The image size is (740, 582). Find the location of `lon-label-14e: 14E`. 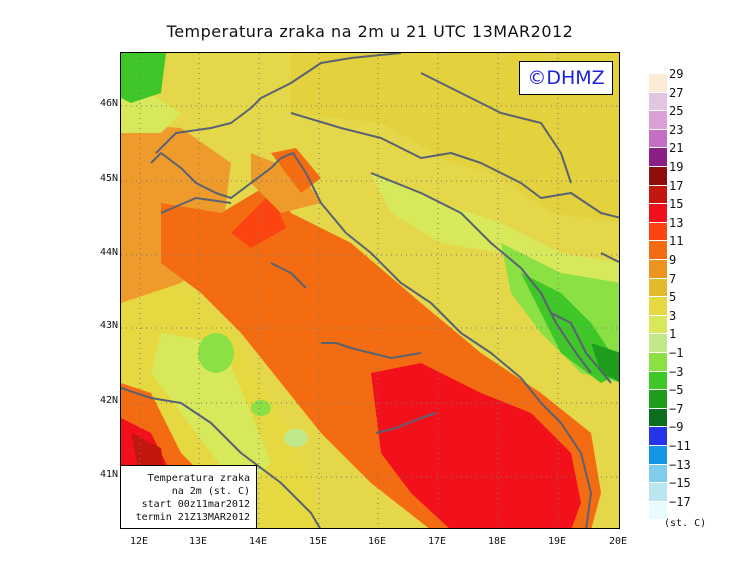

lon-label-14e: 14E is located at coordinates (258, 541).